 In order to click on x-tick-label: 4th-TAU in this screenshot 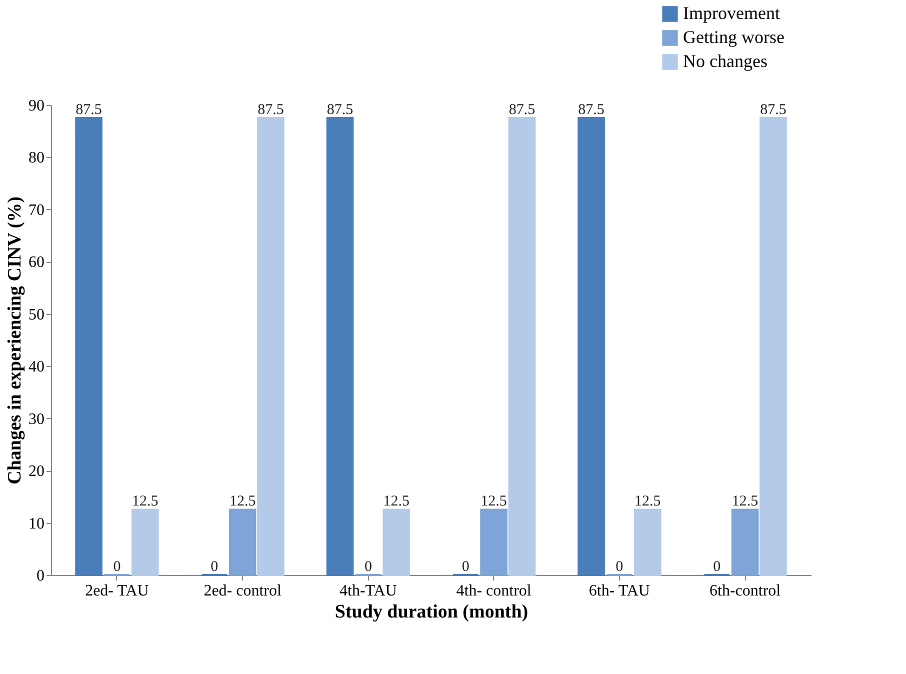, I will do `click(369, 591)`.